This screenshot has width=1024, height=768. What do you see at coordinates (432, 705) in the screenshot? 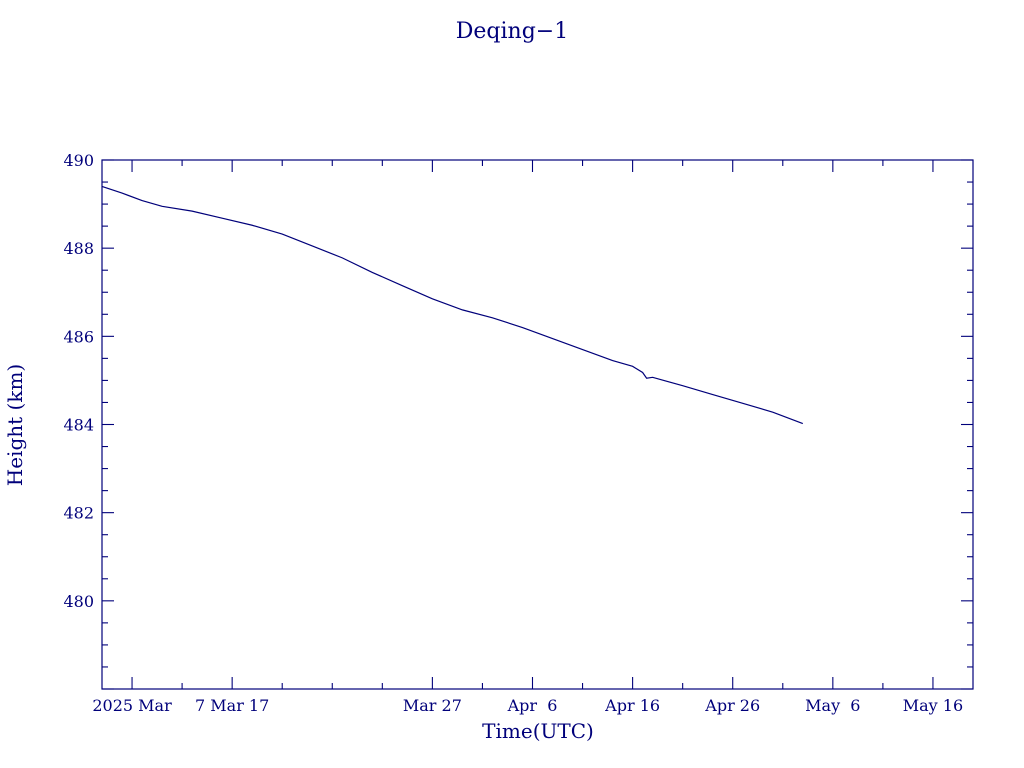
I see `x-tick-label: Mar 27` at bounding box center [432, 705].